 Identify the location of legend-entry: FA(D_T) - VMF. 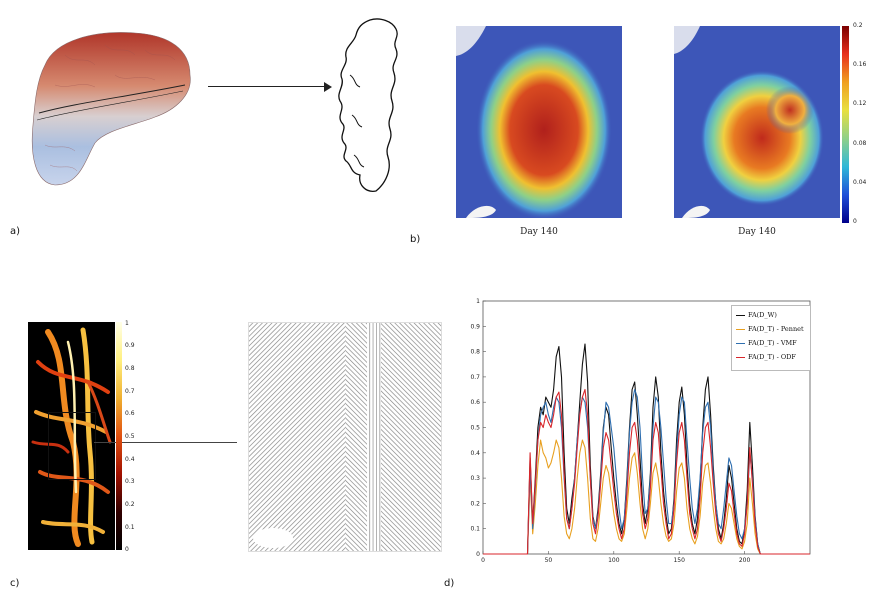
(766, 343).